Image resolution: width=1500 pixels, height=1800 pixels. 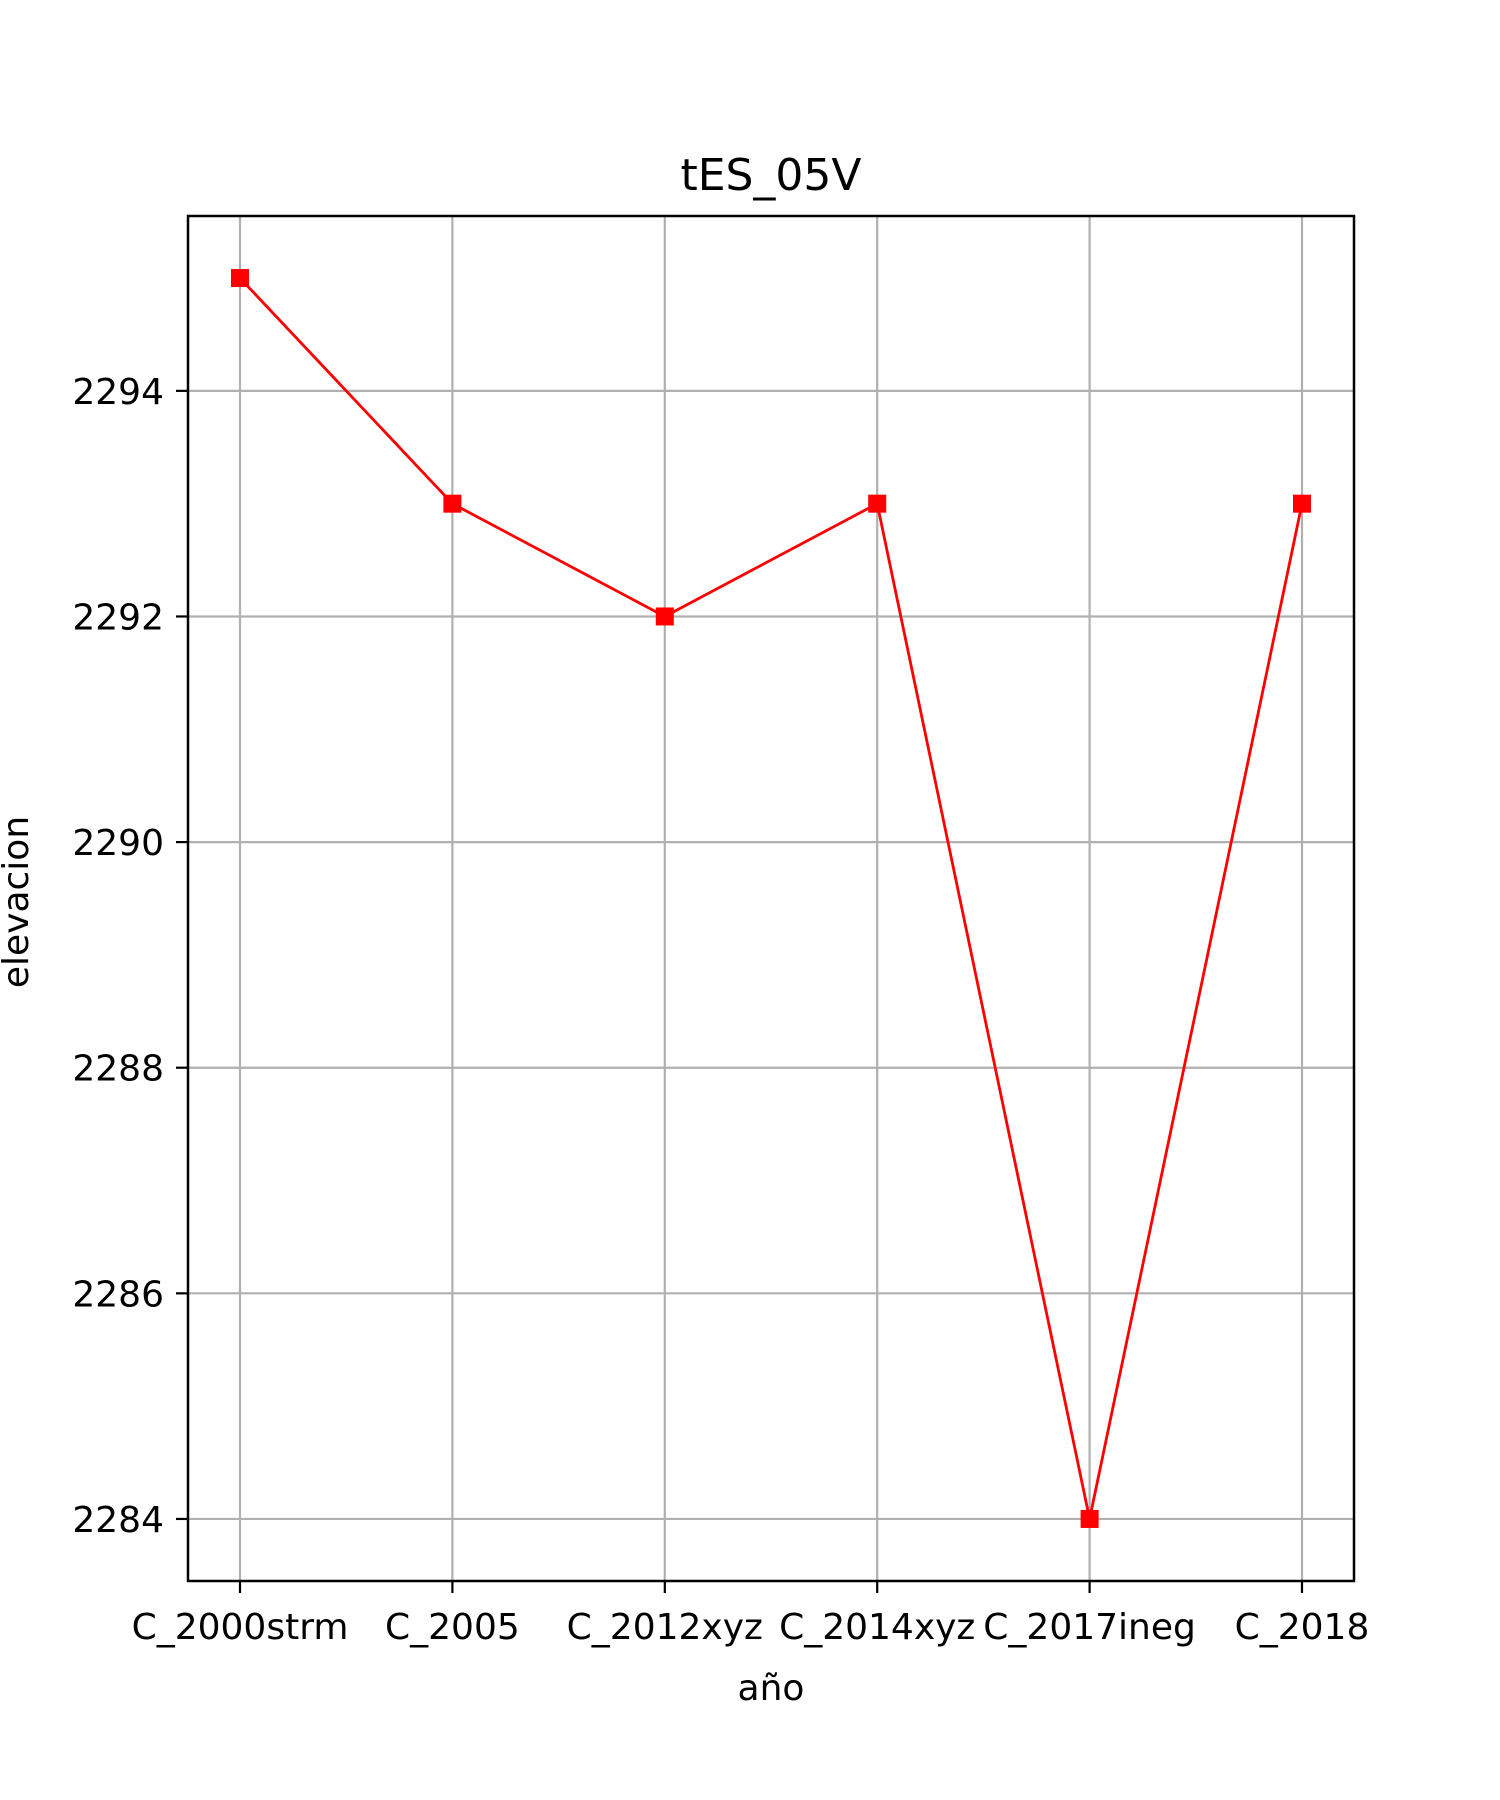 I want to click on x-tick-label: C_2017ineg, so click(x=1089, y=1627).